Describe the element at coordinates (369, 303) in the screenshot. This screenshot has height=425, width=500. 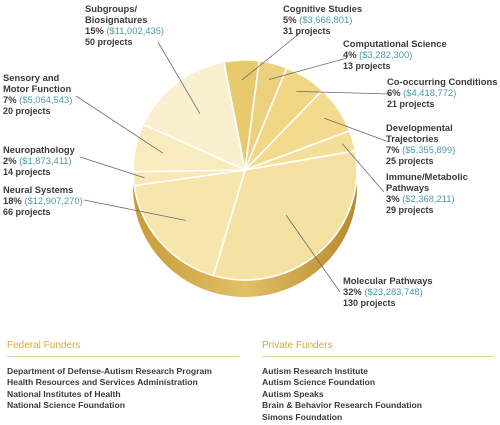
I see `slice-projects: 130 projects` at that location.